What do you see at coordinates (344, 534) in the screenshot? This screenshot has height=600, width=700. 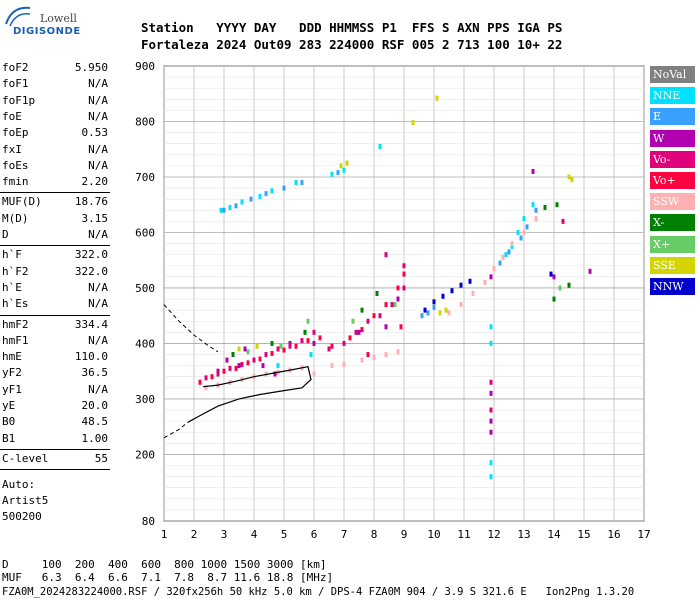 I see `x-tick-label: 7` at bounding box center [344, 534].